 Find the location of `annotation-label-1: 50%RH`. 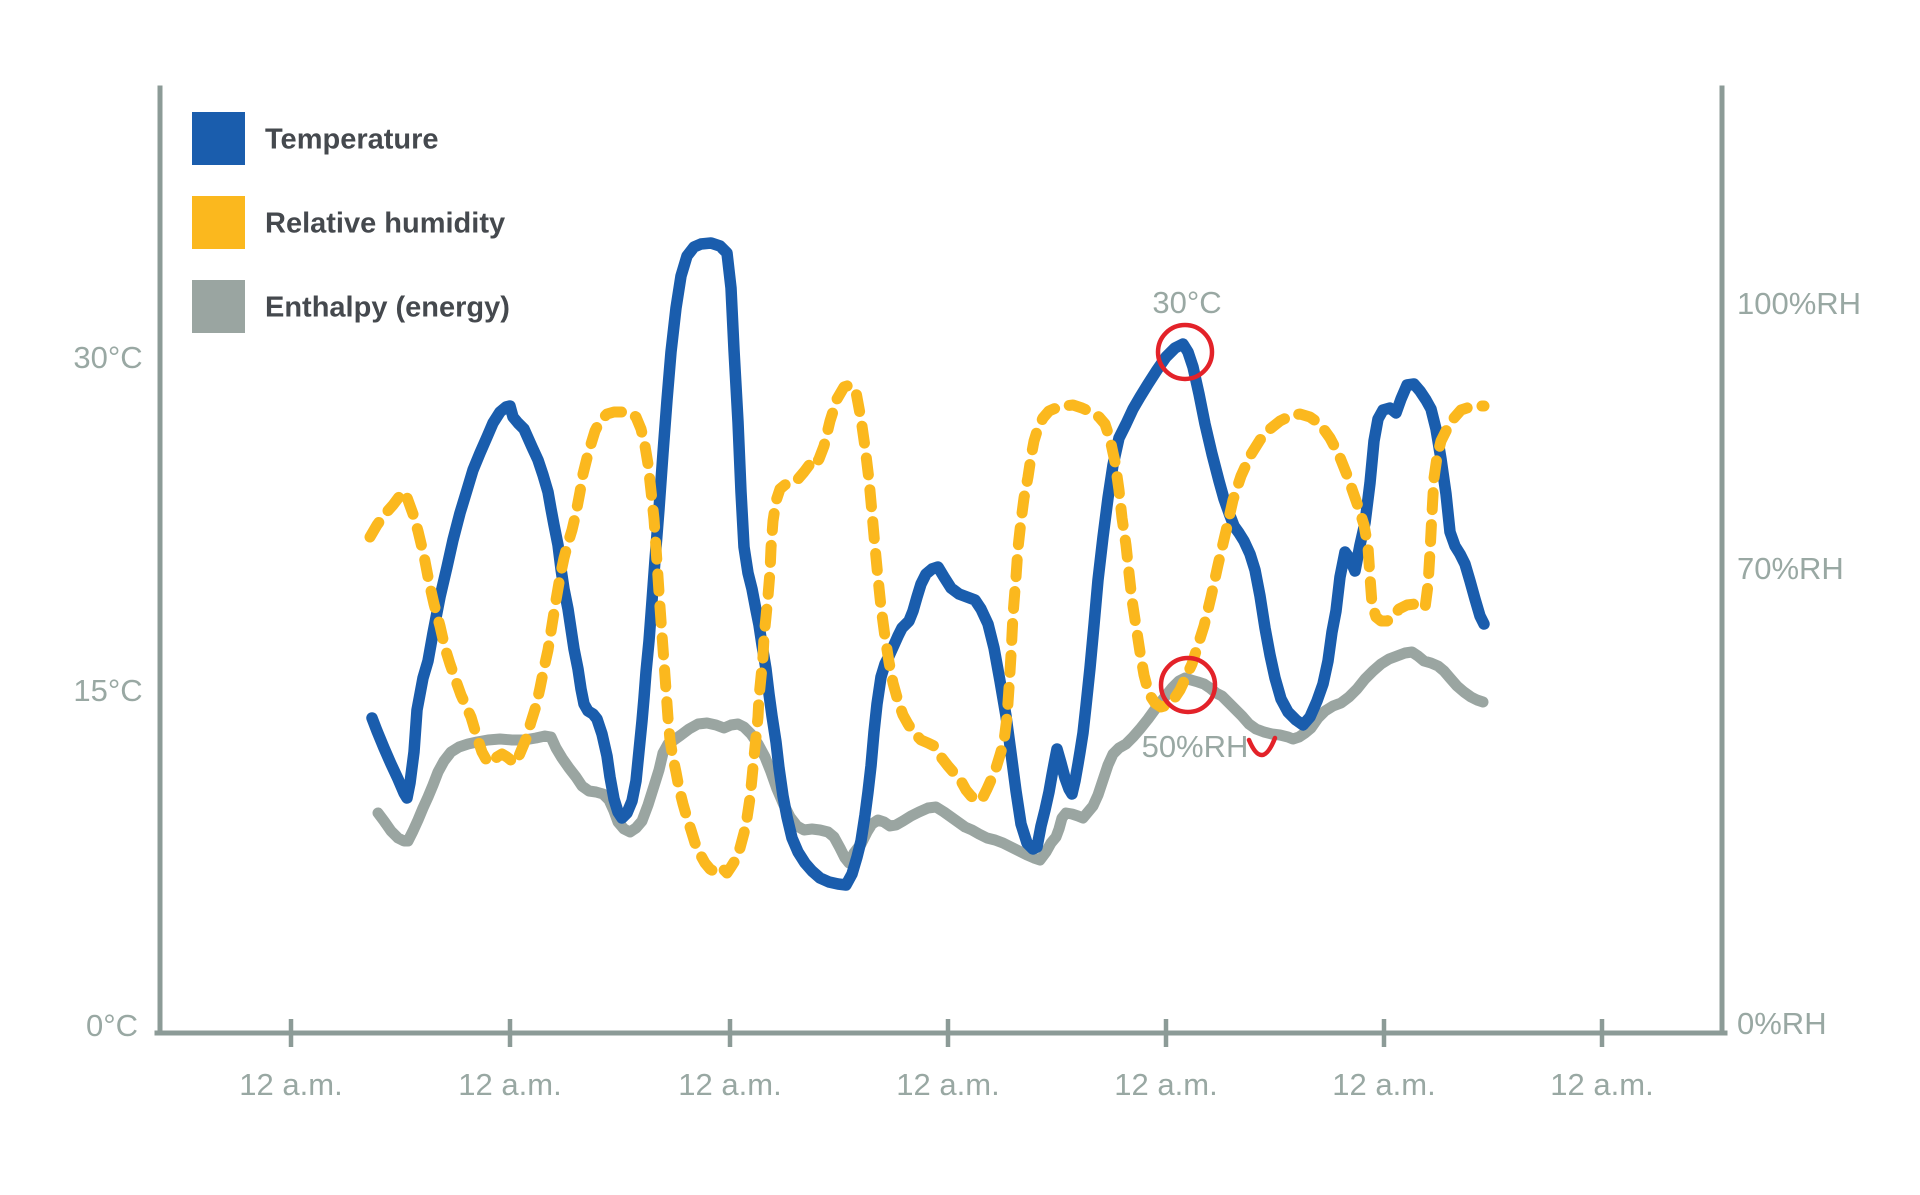

annotation-label-1: 50%RH is located at coordinates (1195, 746).